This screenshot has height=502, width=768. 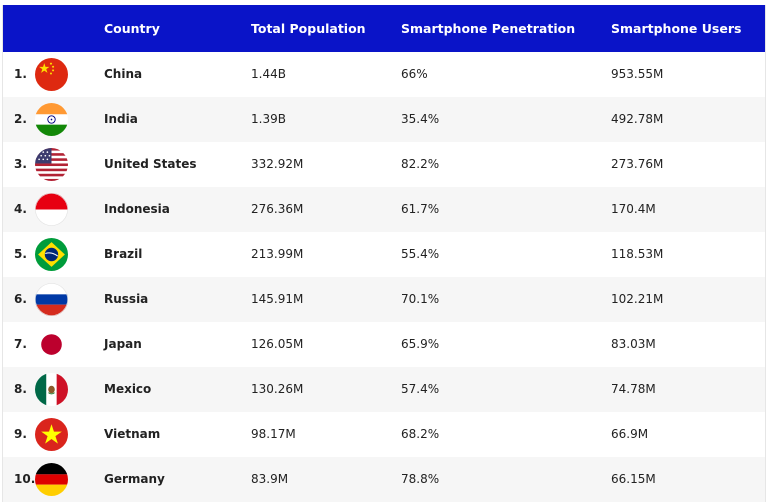 What do you see at coordinates (51, 299) in the screenshot?
I see `russia-flag-icon` at bounding box center [51, 299].